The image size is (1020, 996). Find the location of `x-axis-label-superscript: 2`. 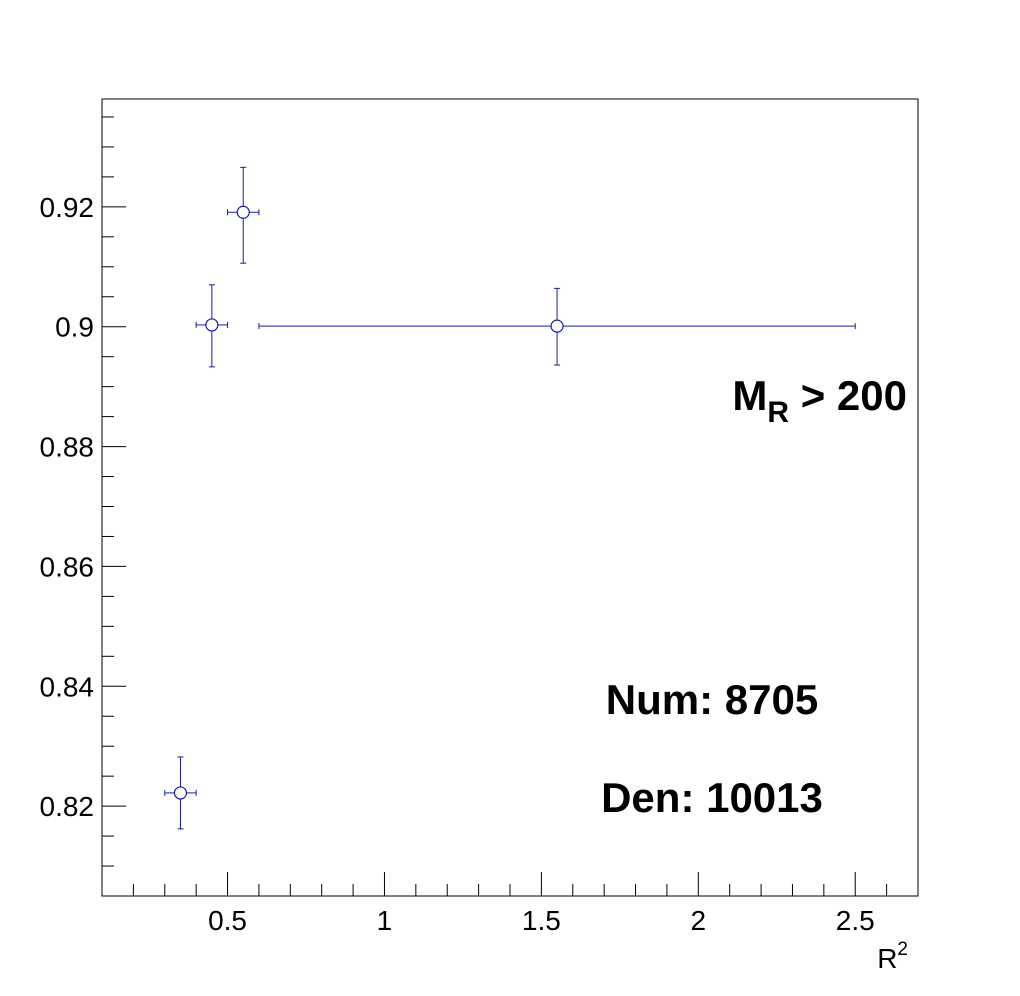

x-axis-label-superscript: 2 is located at coordinates (902, 949).